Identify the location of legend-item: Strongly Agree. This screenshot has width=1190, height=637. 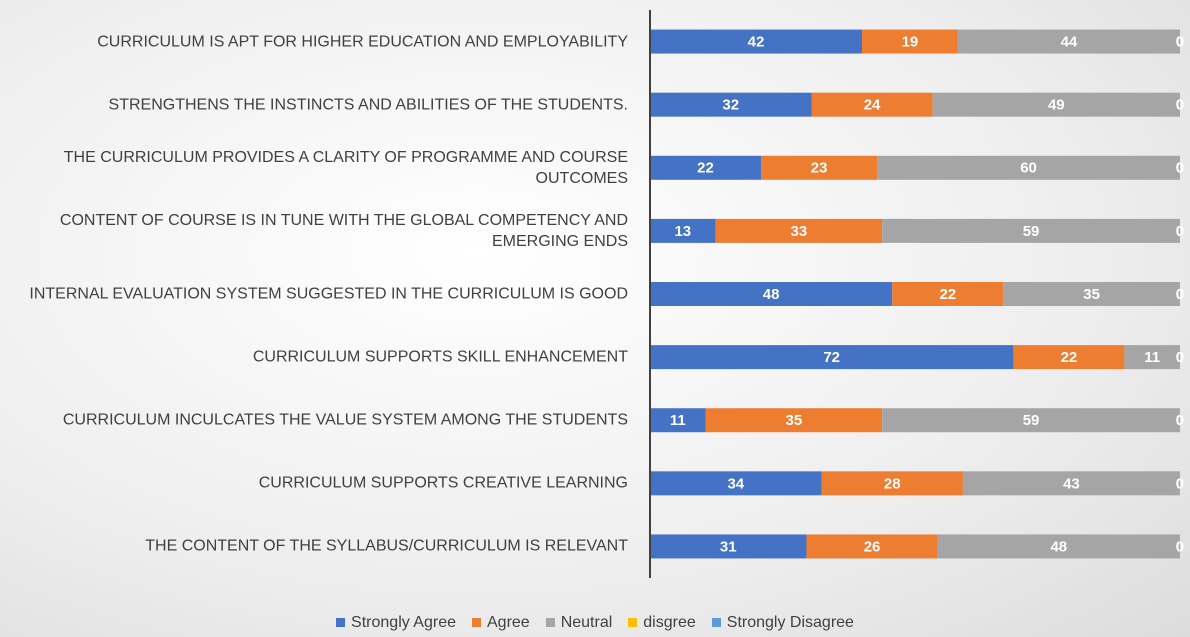
(396, 623).